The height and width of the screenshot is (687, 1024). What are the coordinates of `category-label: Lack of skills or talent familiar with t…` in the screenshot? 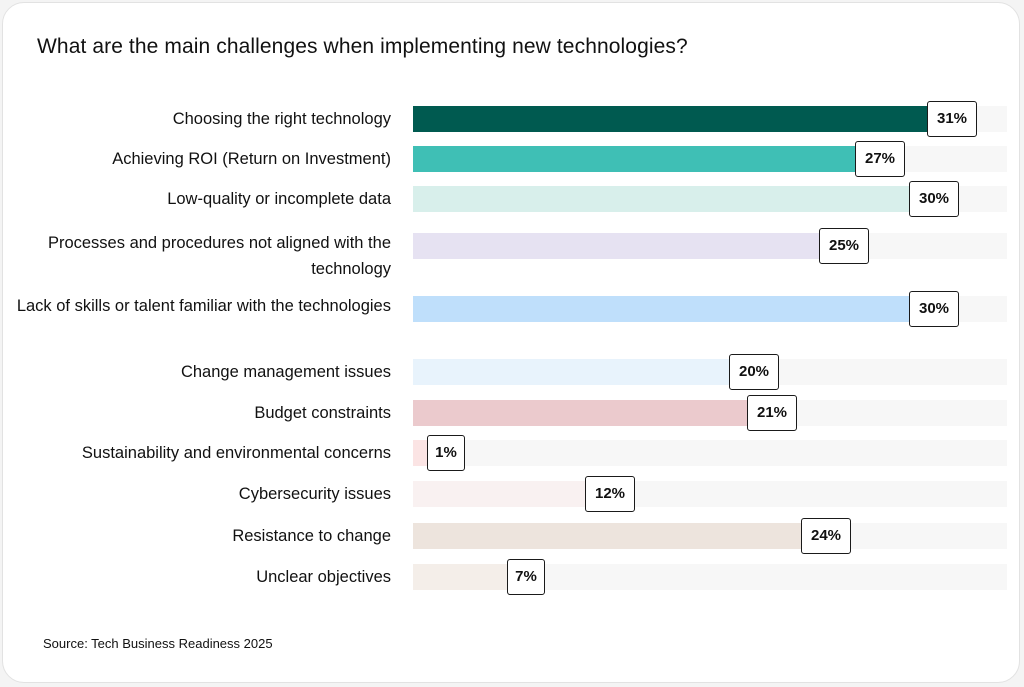 It's located at (203, 306).